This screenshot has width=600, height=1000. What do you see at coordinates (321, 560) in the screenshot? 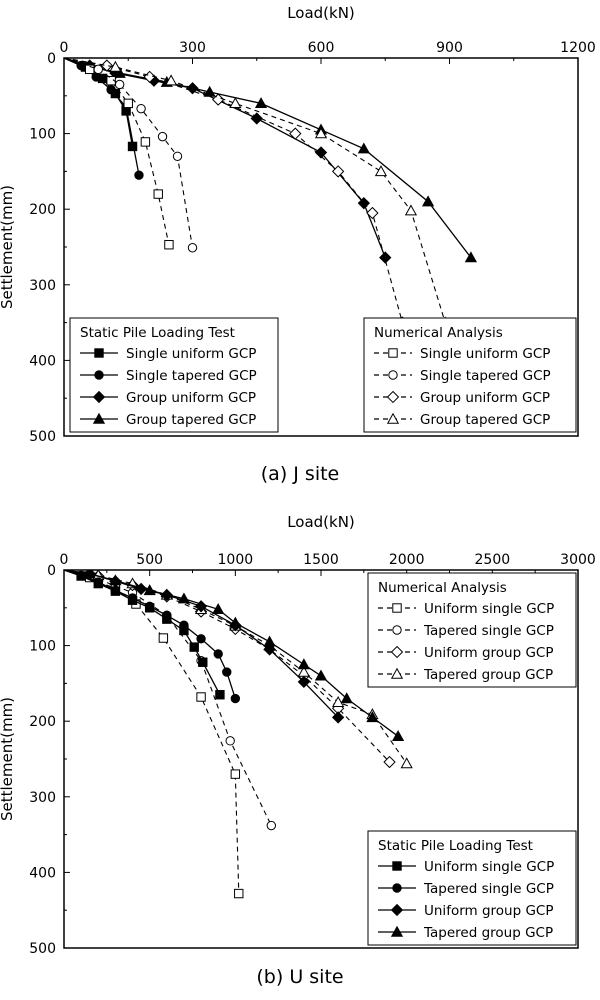
I see `x-tick-label: 1500` at bounding box center [321, 560].